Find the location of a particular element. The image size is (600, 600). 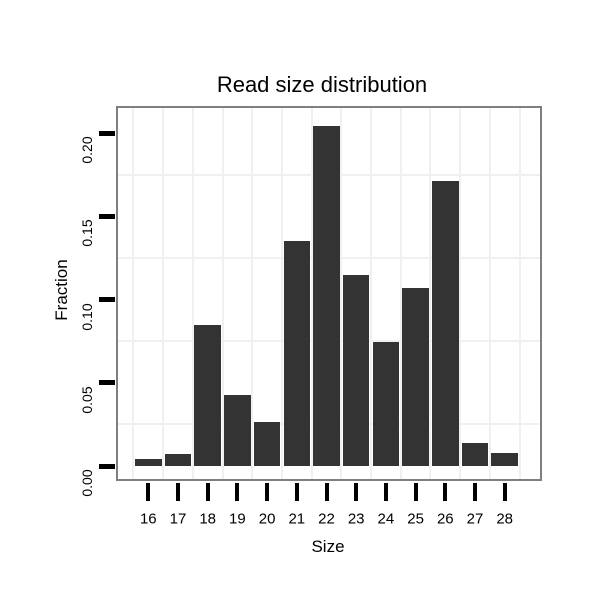

y-tick-label: 0.00 is located at coordinates (87, 483).